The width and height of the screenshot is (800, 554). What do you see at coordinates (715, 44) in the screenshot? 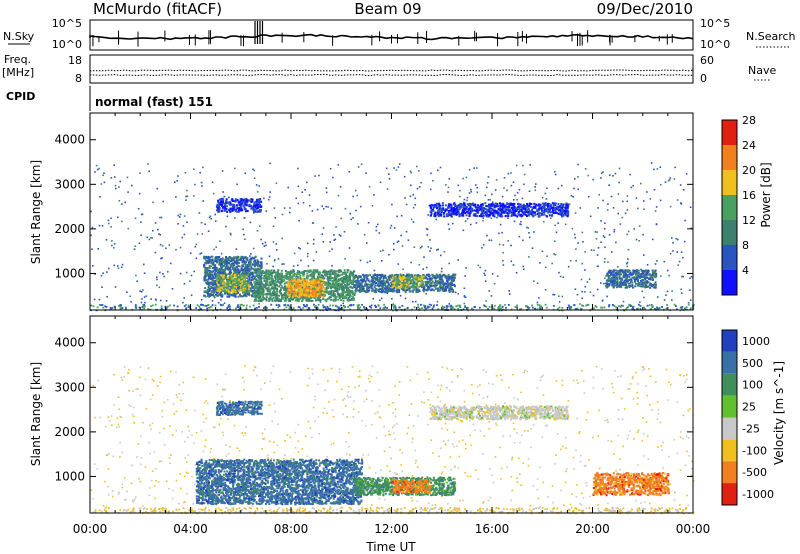
I see `nsearch-scale-lo: 10^0` at bounding box center [715, 44].